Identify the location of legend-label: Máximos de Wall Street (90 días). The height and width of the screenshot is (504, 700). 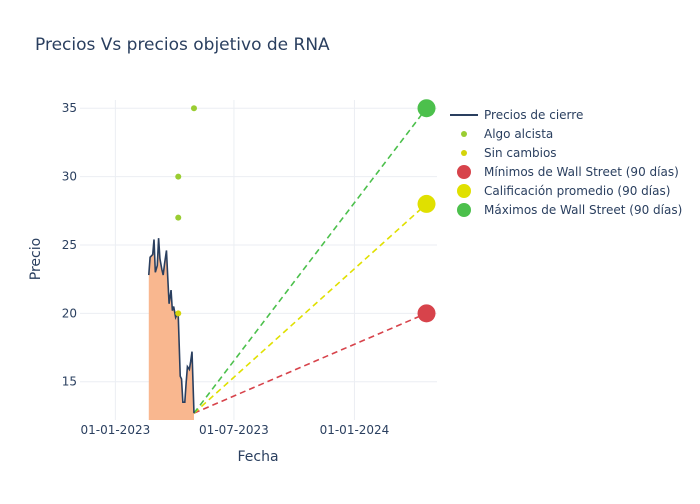
(583, 210).